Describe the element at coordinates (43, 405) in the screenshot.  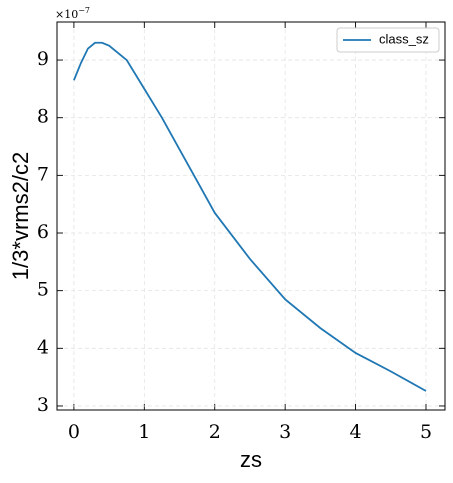
I see `y-tick-label: 3` at that location.